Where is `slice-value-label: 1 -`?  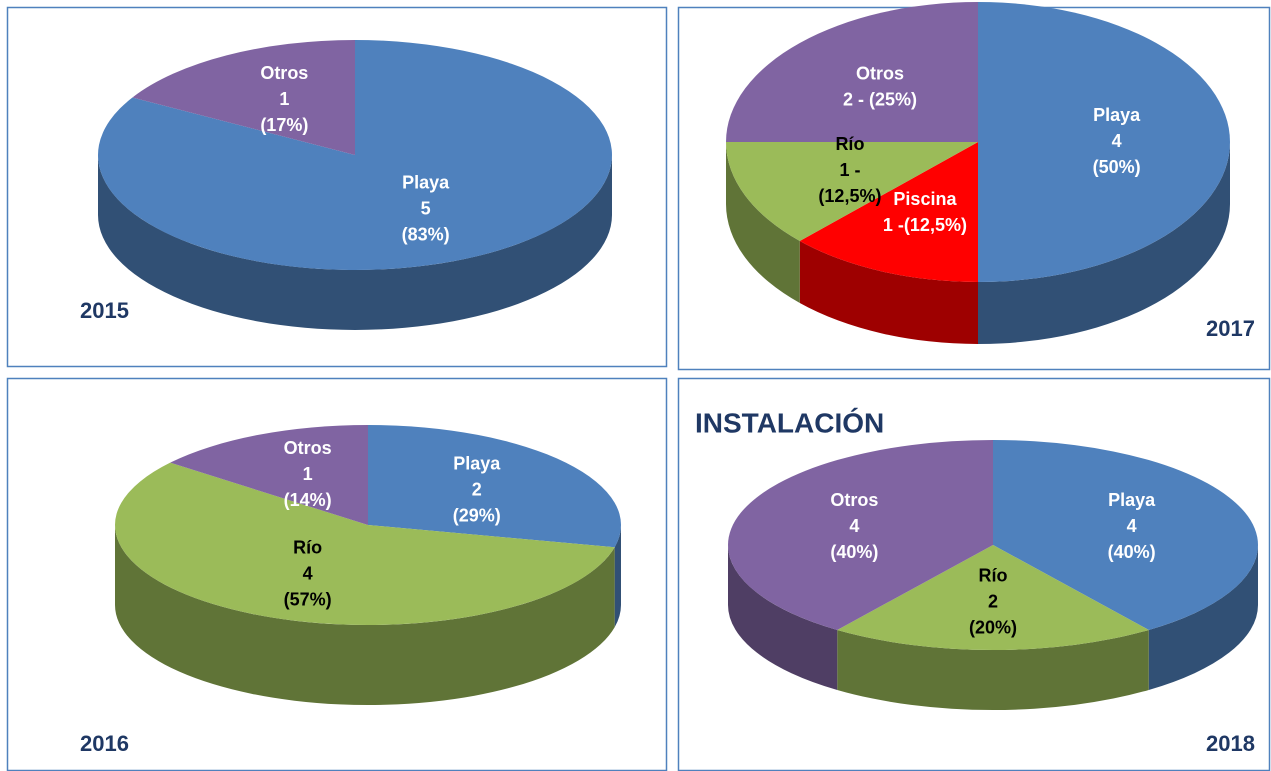 slice-value-label: 1 - is located at coordinates (849, 170).